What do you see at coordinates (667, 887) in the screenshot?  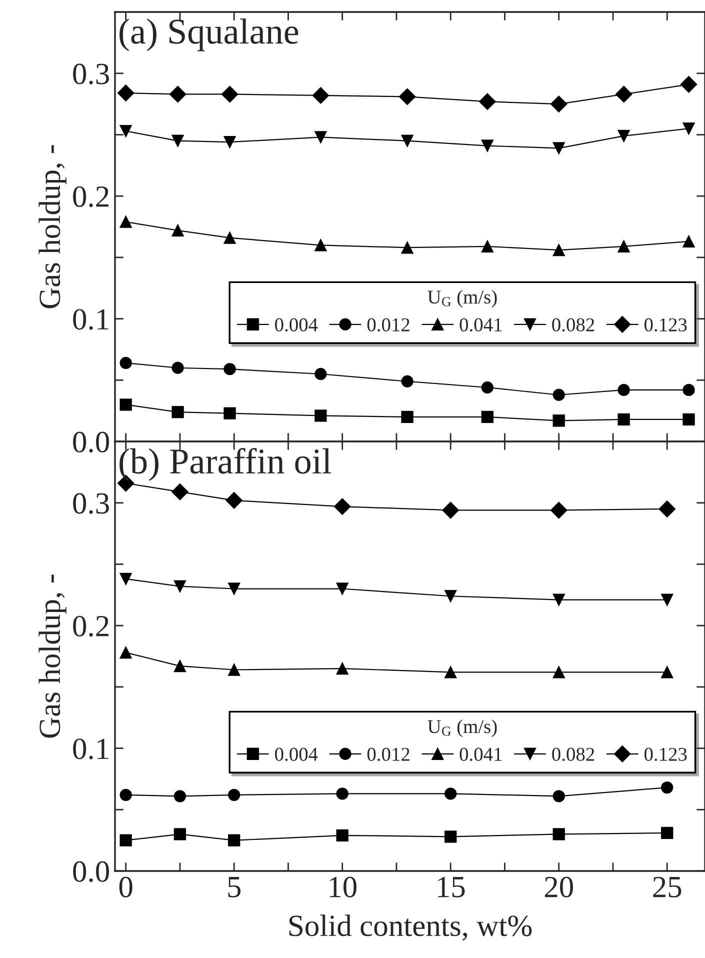 I see `x-tick-label: 25` at bounding box center [667, 887].